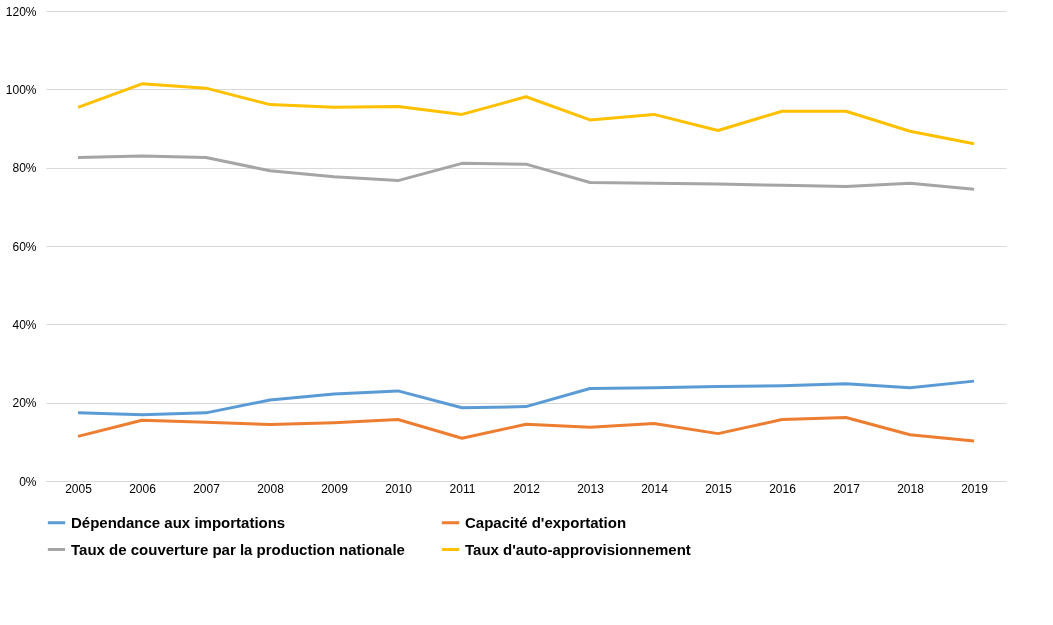 This screenshot has width=1053, height=625. What do you see at coordinates (28, 481) in the screenshot?
I see `y-tick-label: 0%` at bounding box center [28, 481].